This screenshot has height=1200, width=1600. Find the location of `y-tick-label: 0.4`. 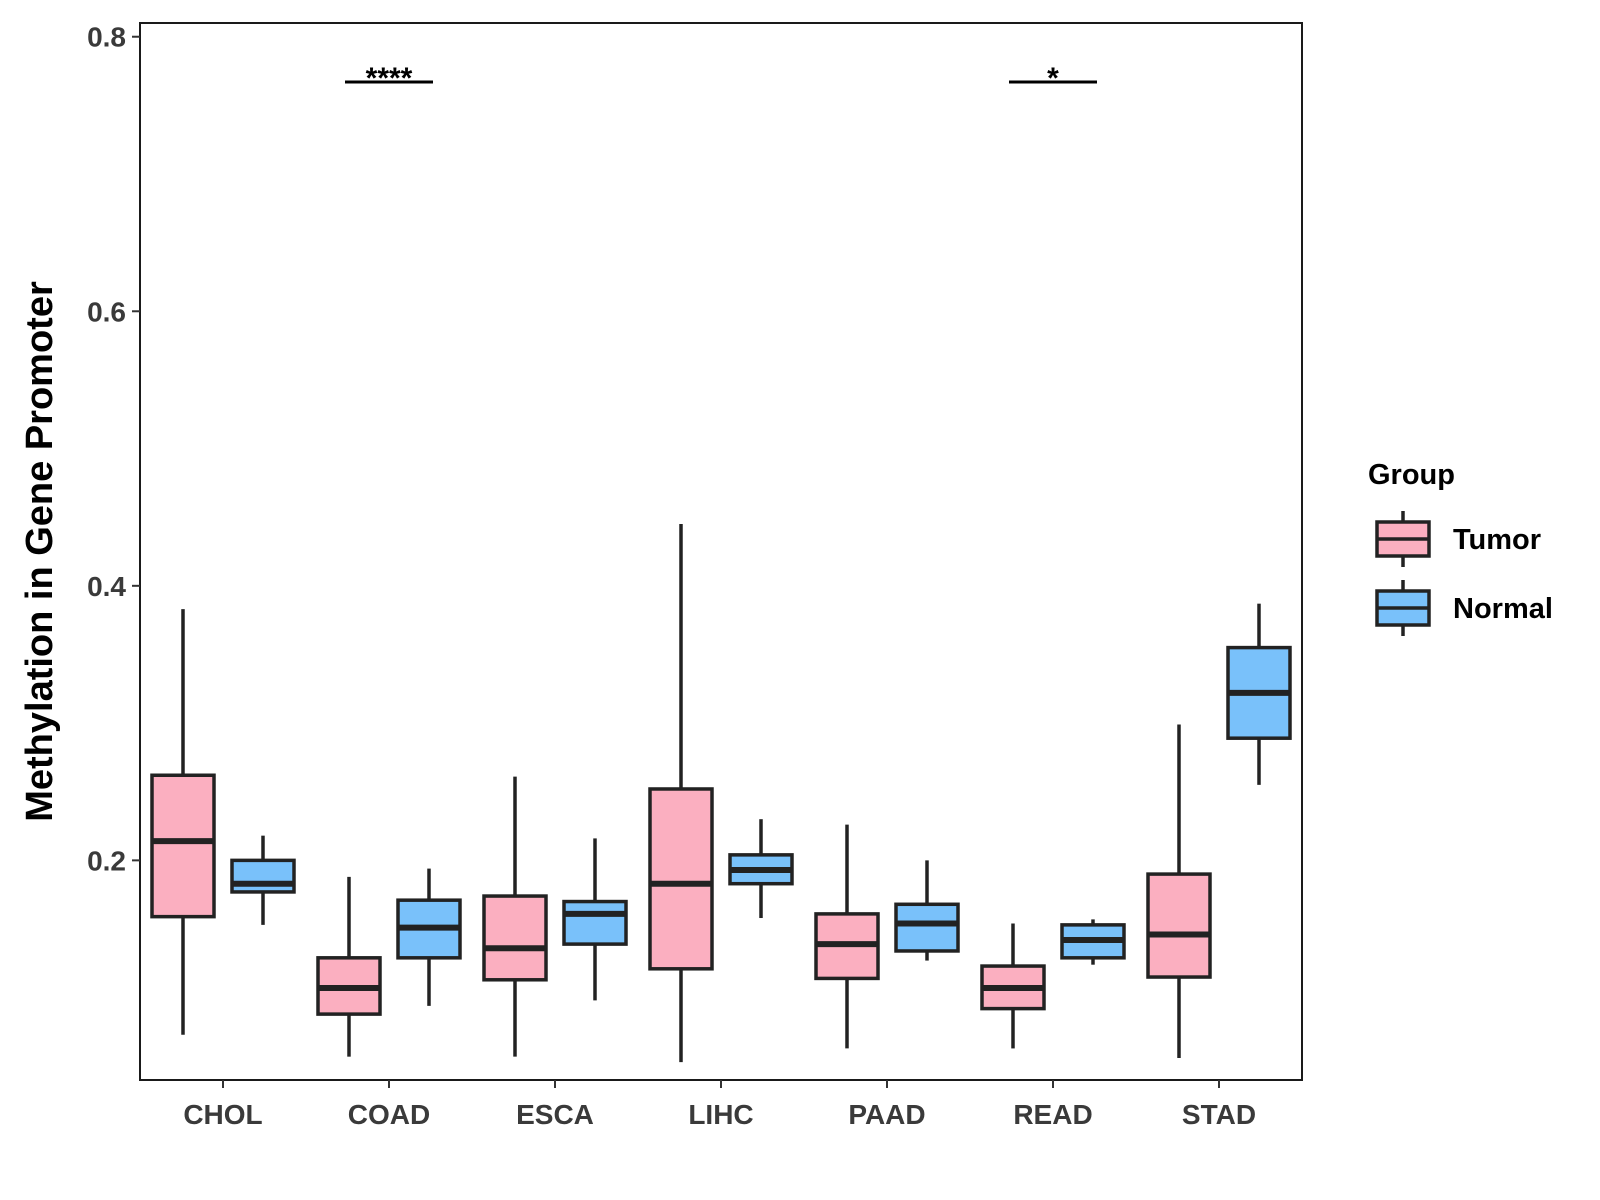

y-tick-label: 0.4 is located at coordinates (106, 586).